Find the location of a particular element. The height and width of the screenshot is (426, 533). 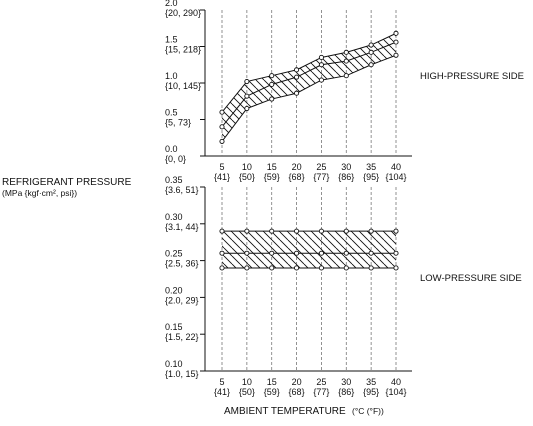

y-tick-sublabel: {3.6, 51} is located at coordinates (182, 190).